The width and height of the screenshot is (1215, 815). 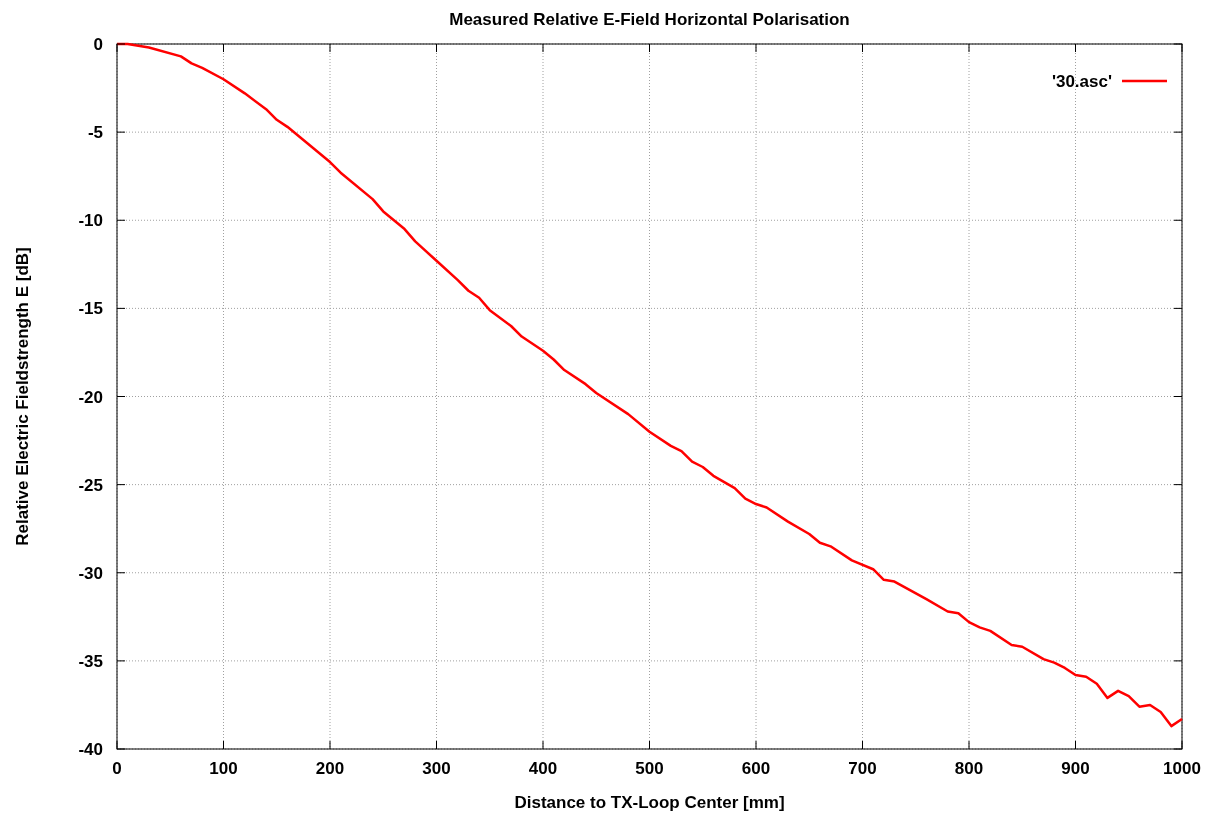 What do you see at coordinates (649, 802) in the screenshot?
I see `x-axis-title: Distance to TX-Loop Center [mm]` at bounding box center [649, 802].